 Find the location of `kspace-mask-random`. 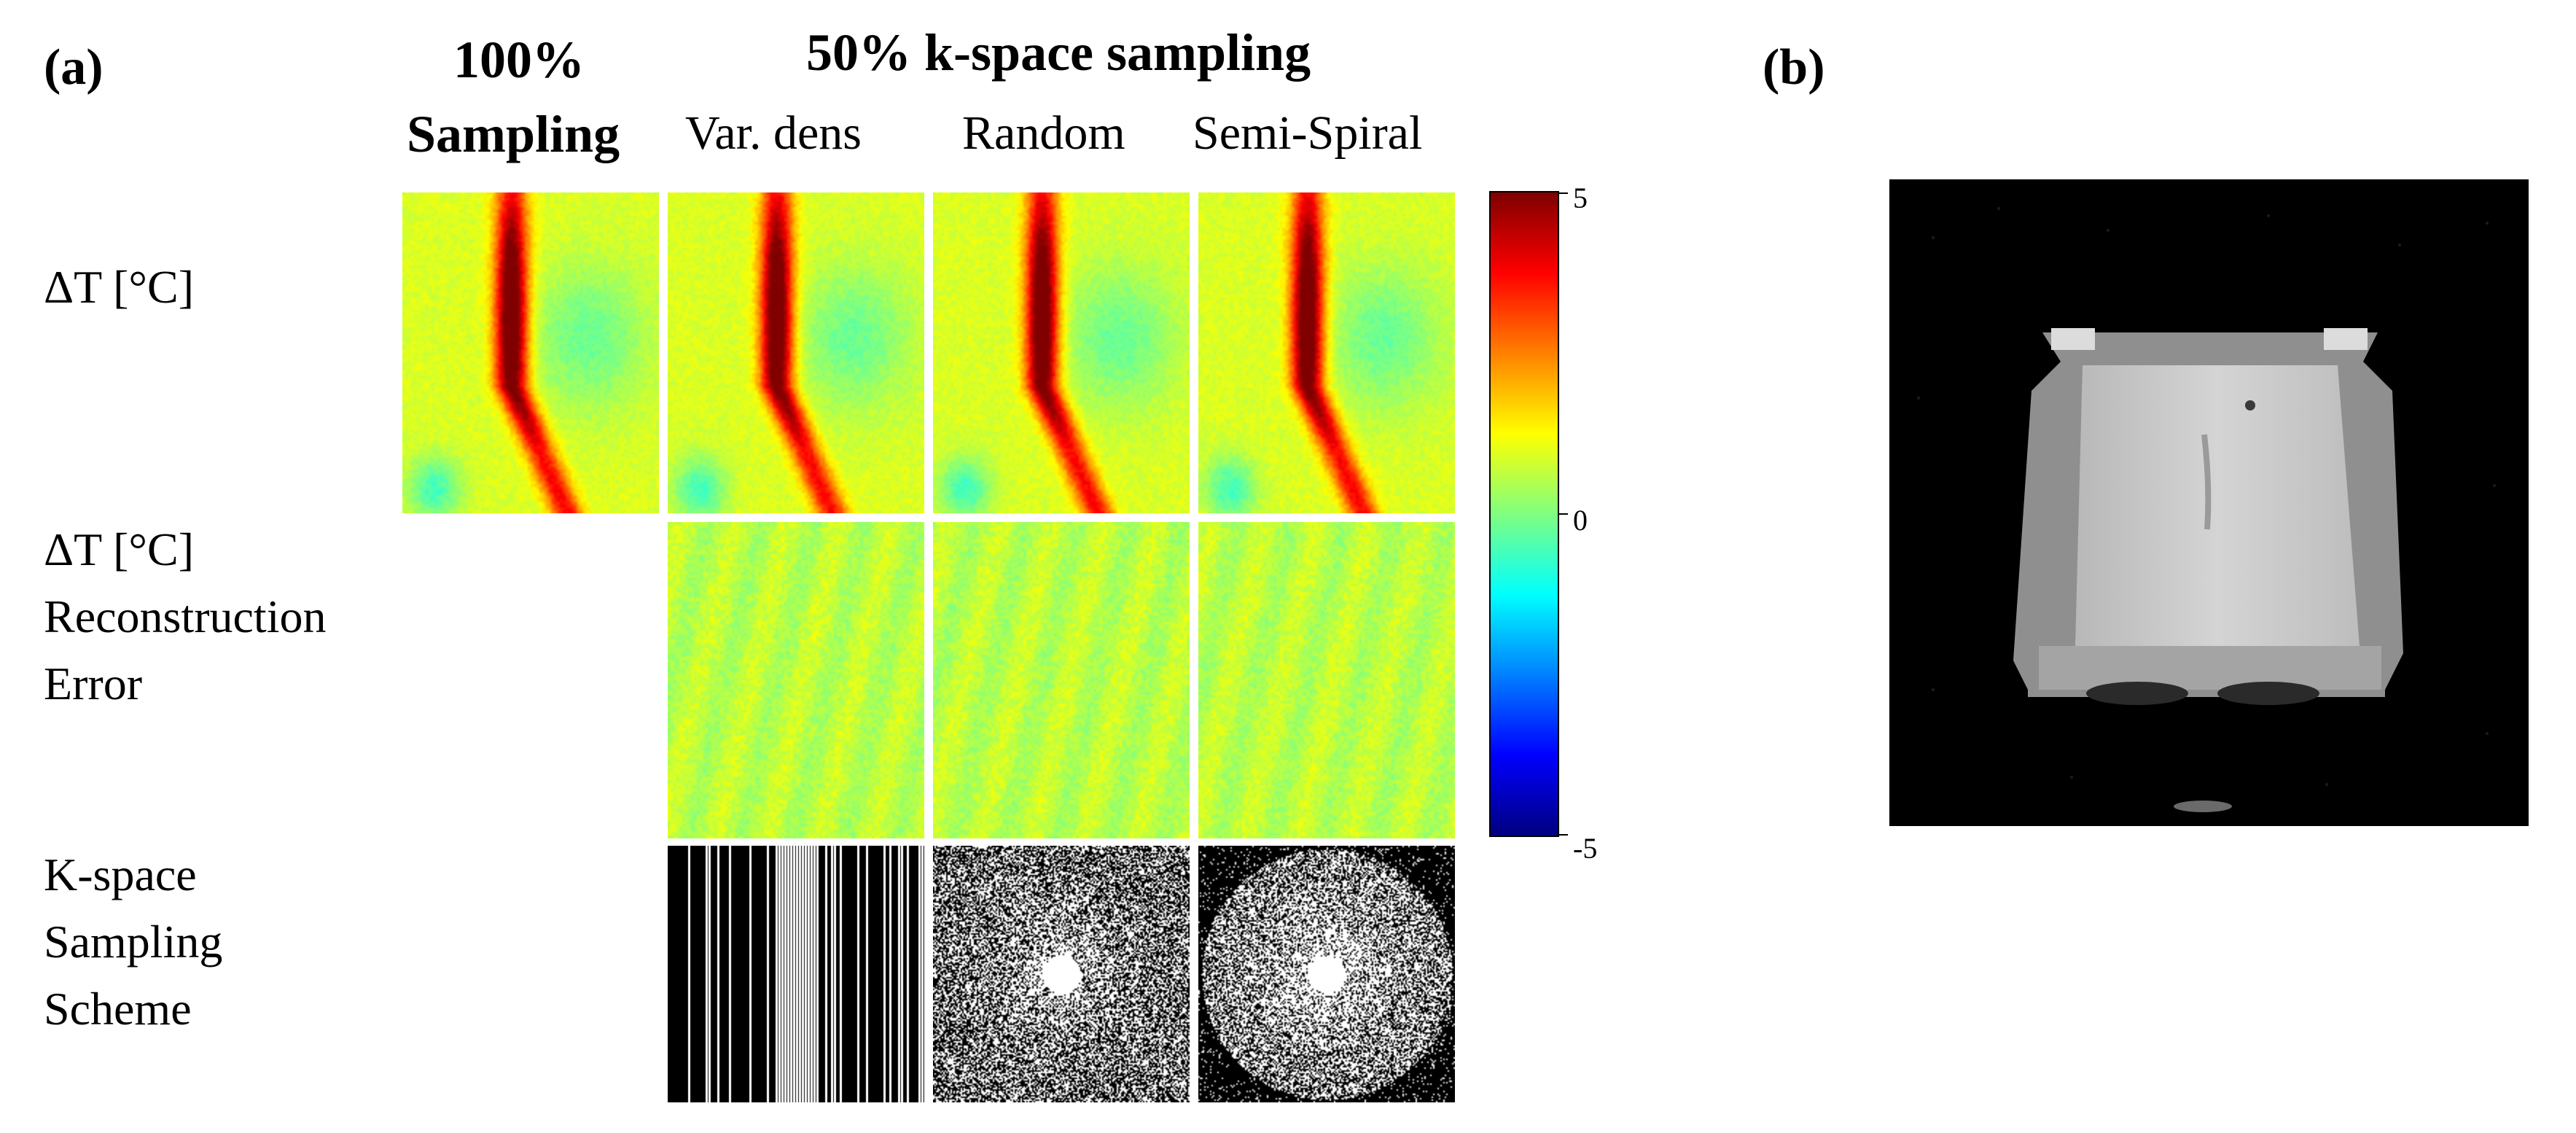

kspace-mask-random is located at coordinates (1061, 974).